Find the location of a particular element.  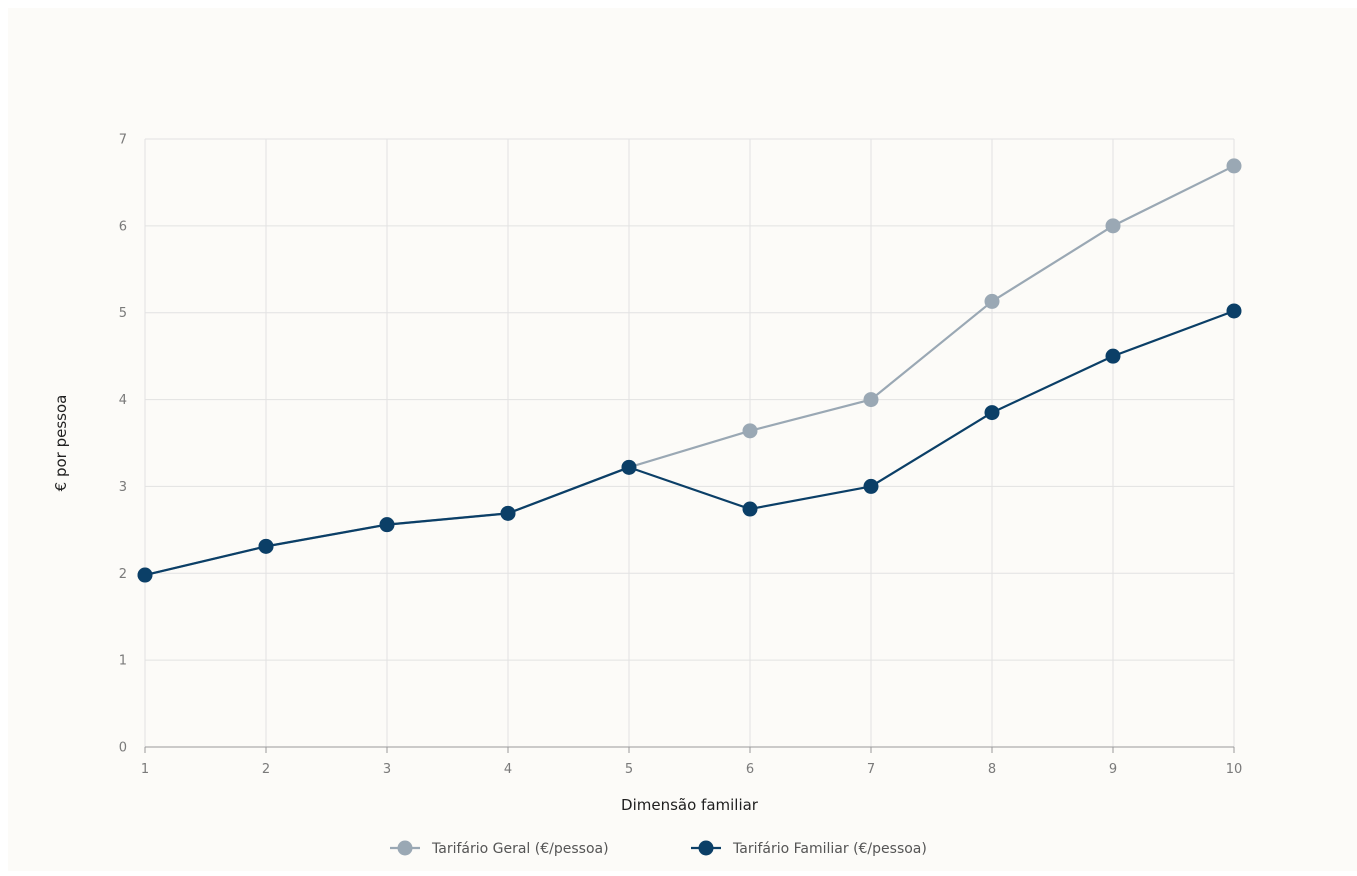

legend-item-1: Tarifário Geral (€/pessoa) is located at coordinates (499, 848).